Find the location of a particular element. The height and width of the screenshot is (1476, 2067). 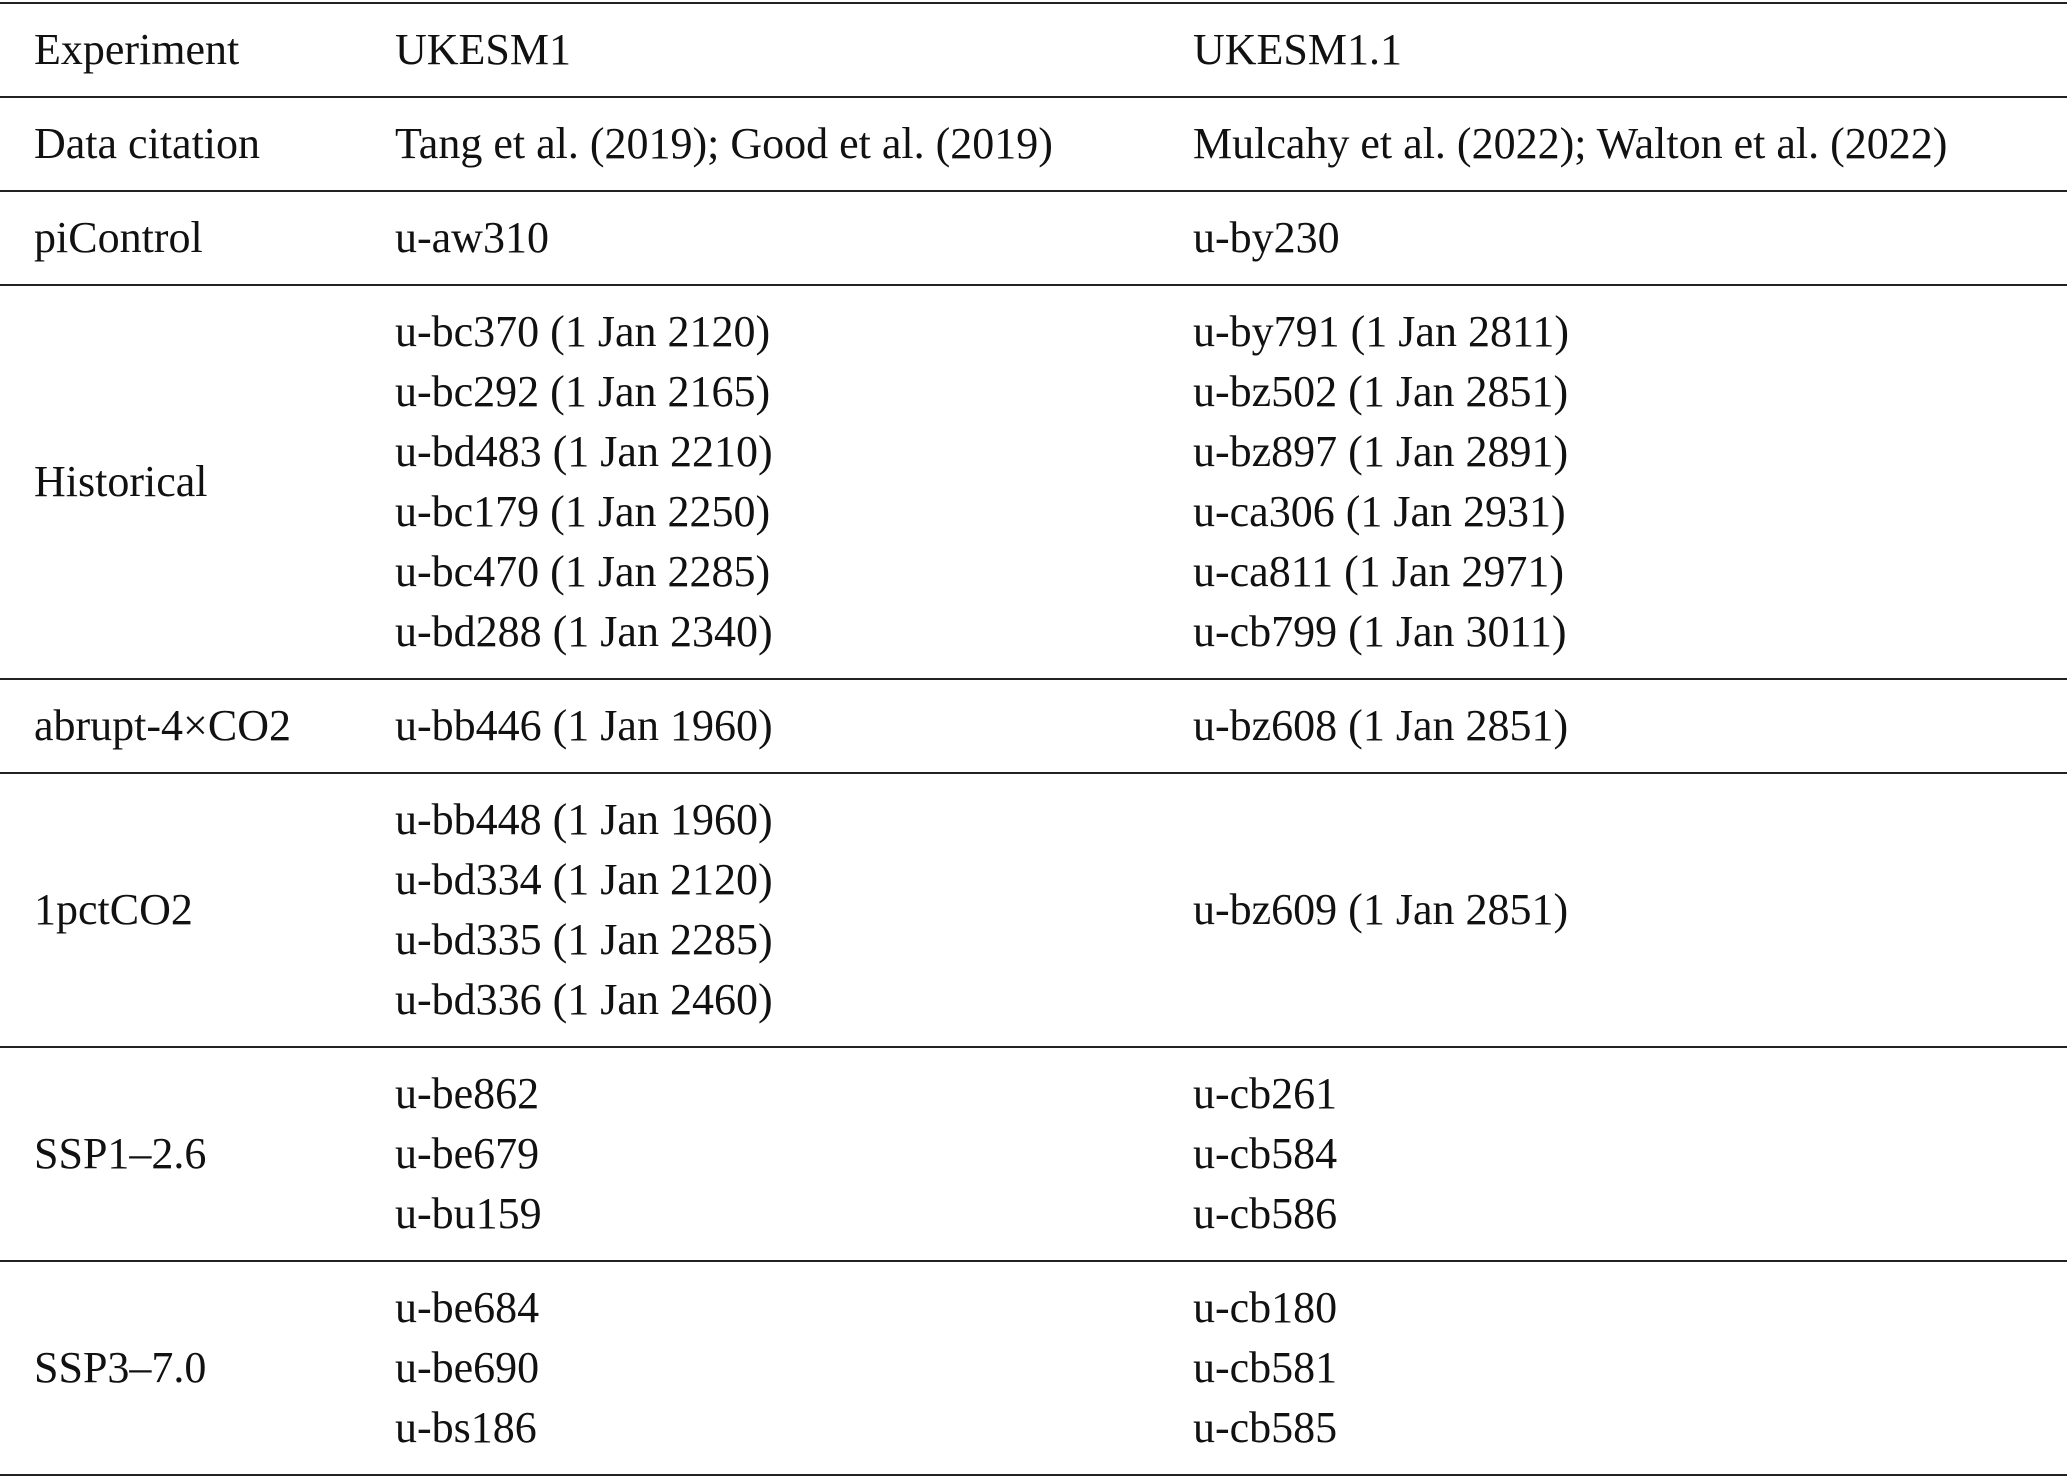

cell-line: u-cb585 is located at coordinates (1265, 1427).